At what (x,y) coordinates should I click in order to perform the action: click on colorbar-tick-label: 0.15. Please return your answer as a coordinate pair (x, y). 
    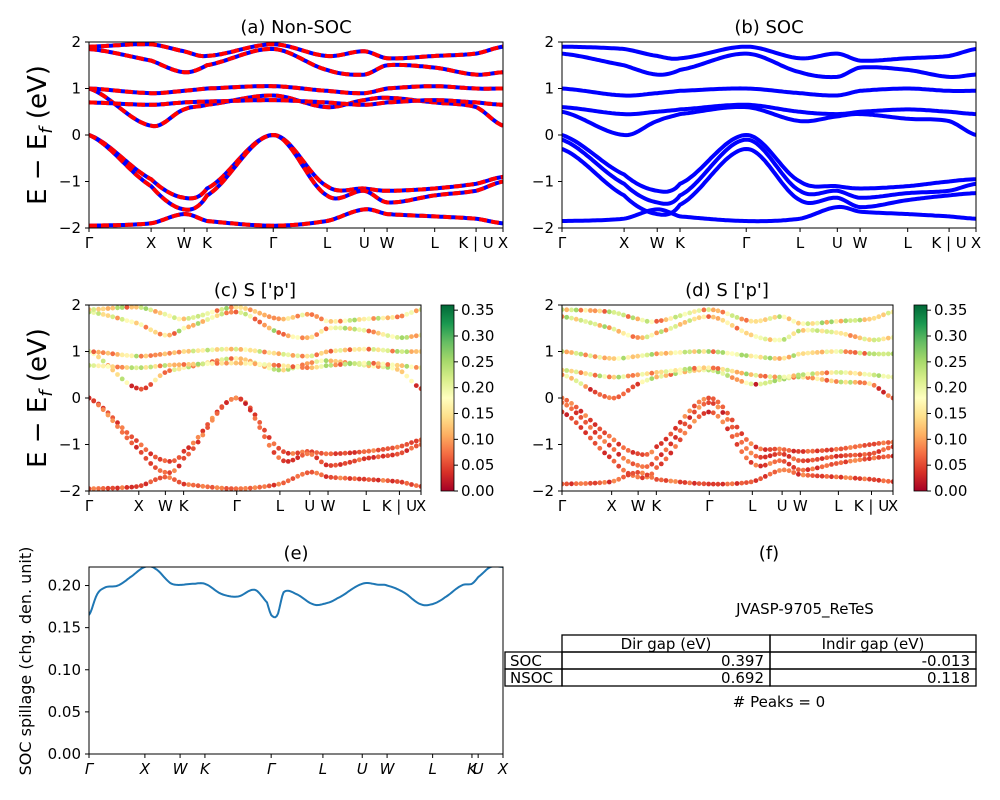
    Looking at the image, I should click on (477, 414).